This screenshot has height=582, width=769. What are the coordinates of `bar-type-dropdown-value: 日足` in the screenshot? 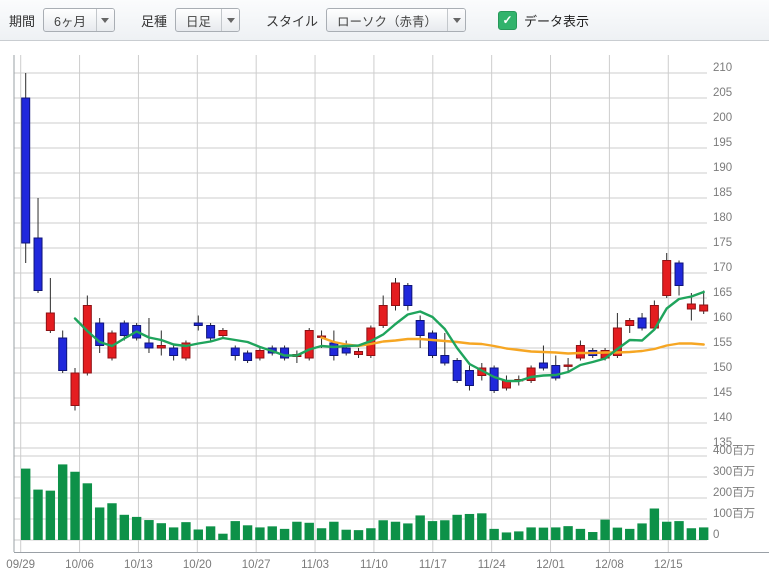 It's located at (198, 21).